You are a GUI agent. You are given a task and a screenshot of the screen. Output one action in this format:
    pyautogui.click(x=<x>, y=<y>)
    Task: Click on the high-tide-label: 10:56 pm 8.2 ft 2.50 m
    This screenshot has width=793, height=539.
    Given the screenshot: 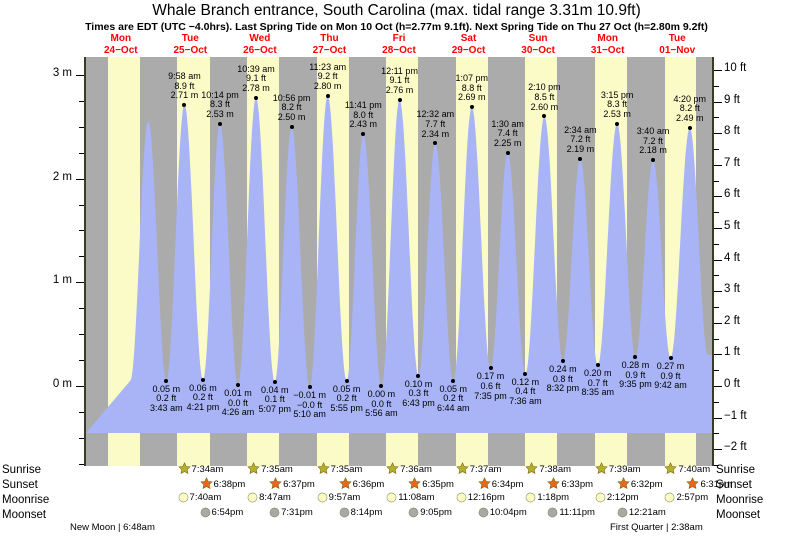 What is the action you would take?
    pyautogui.click(x=292, y=108)
    